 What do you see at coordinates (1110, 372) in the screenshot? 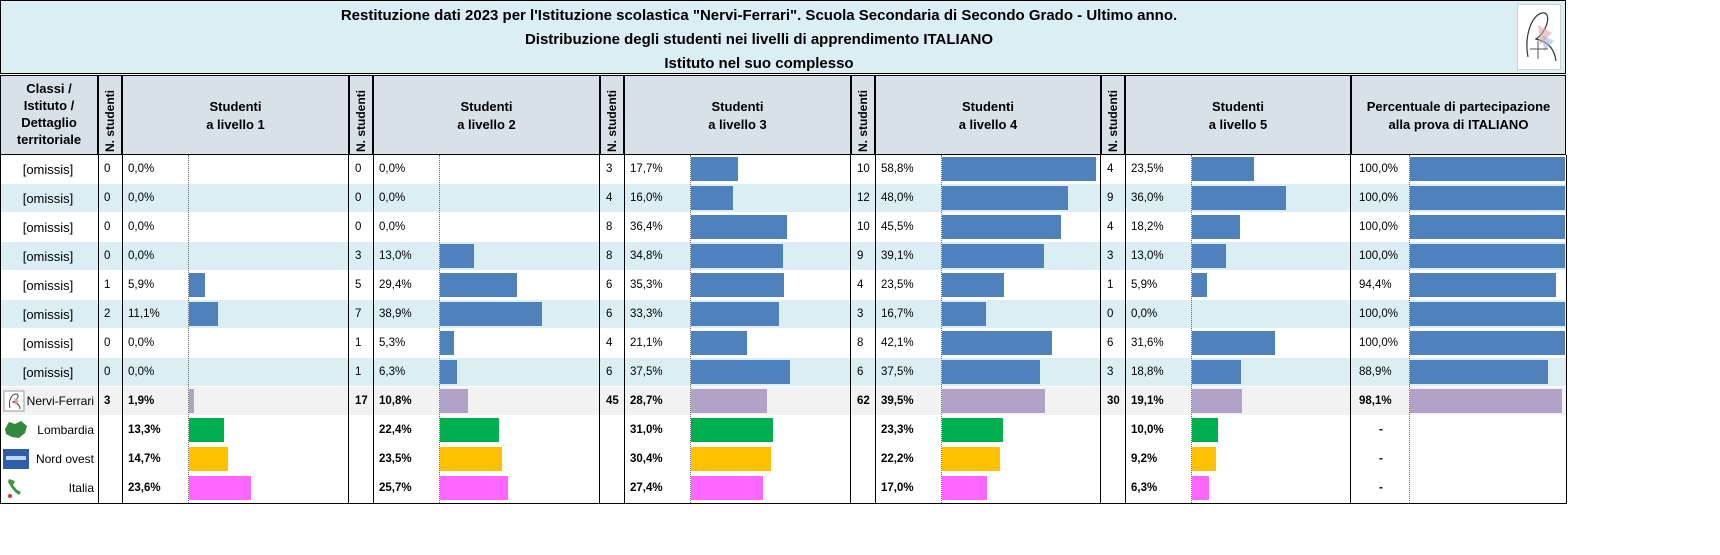
I see `n-studenti-level-5: 3` at bounding box center [1110, 372].